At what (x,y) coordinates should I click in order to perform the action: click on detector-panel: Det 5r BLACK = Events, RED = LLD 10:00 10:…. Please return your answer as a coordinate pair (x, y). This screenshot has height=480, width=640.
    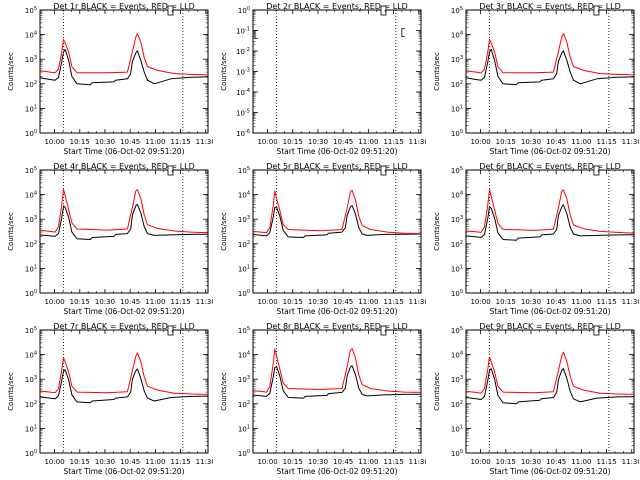
    Looking at the image, I should click on (319, 240).